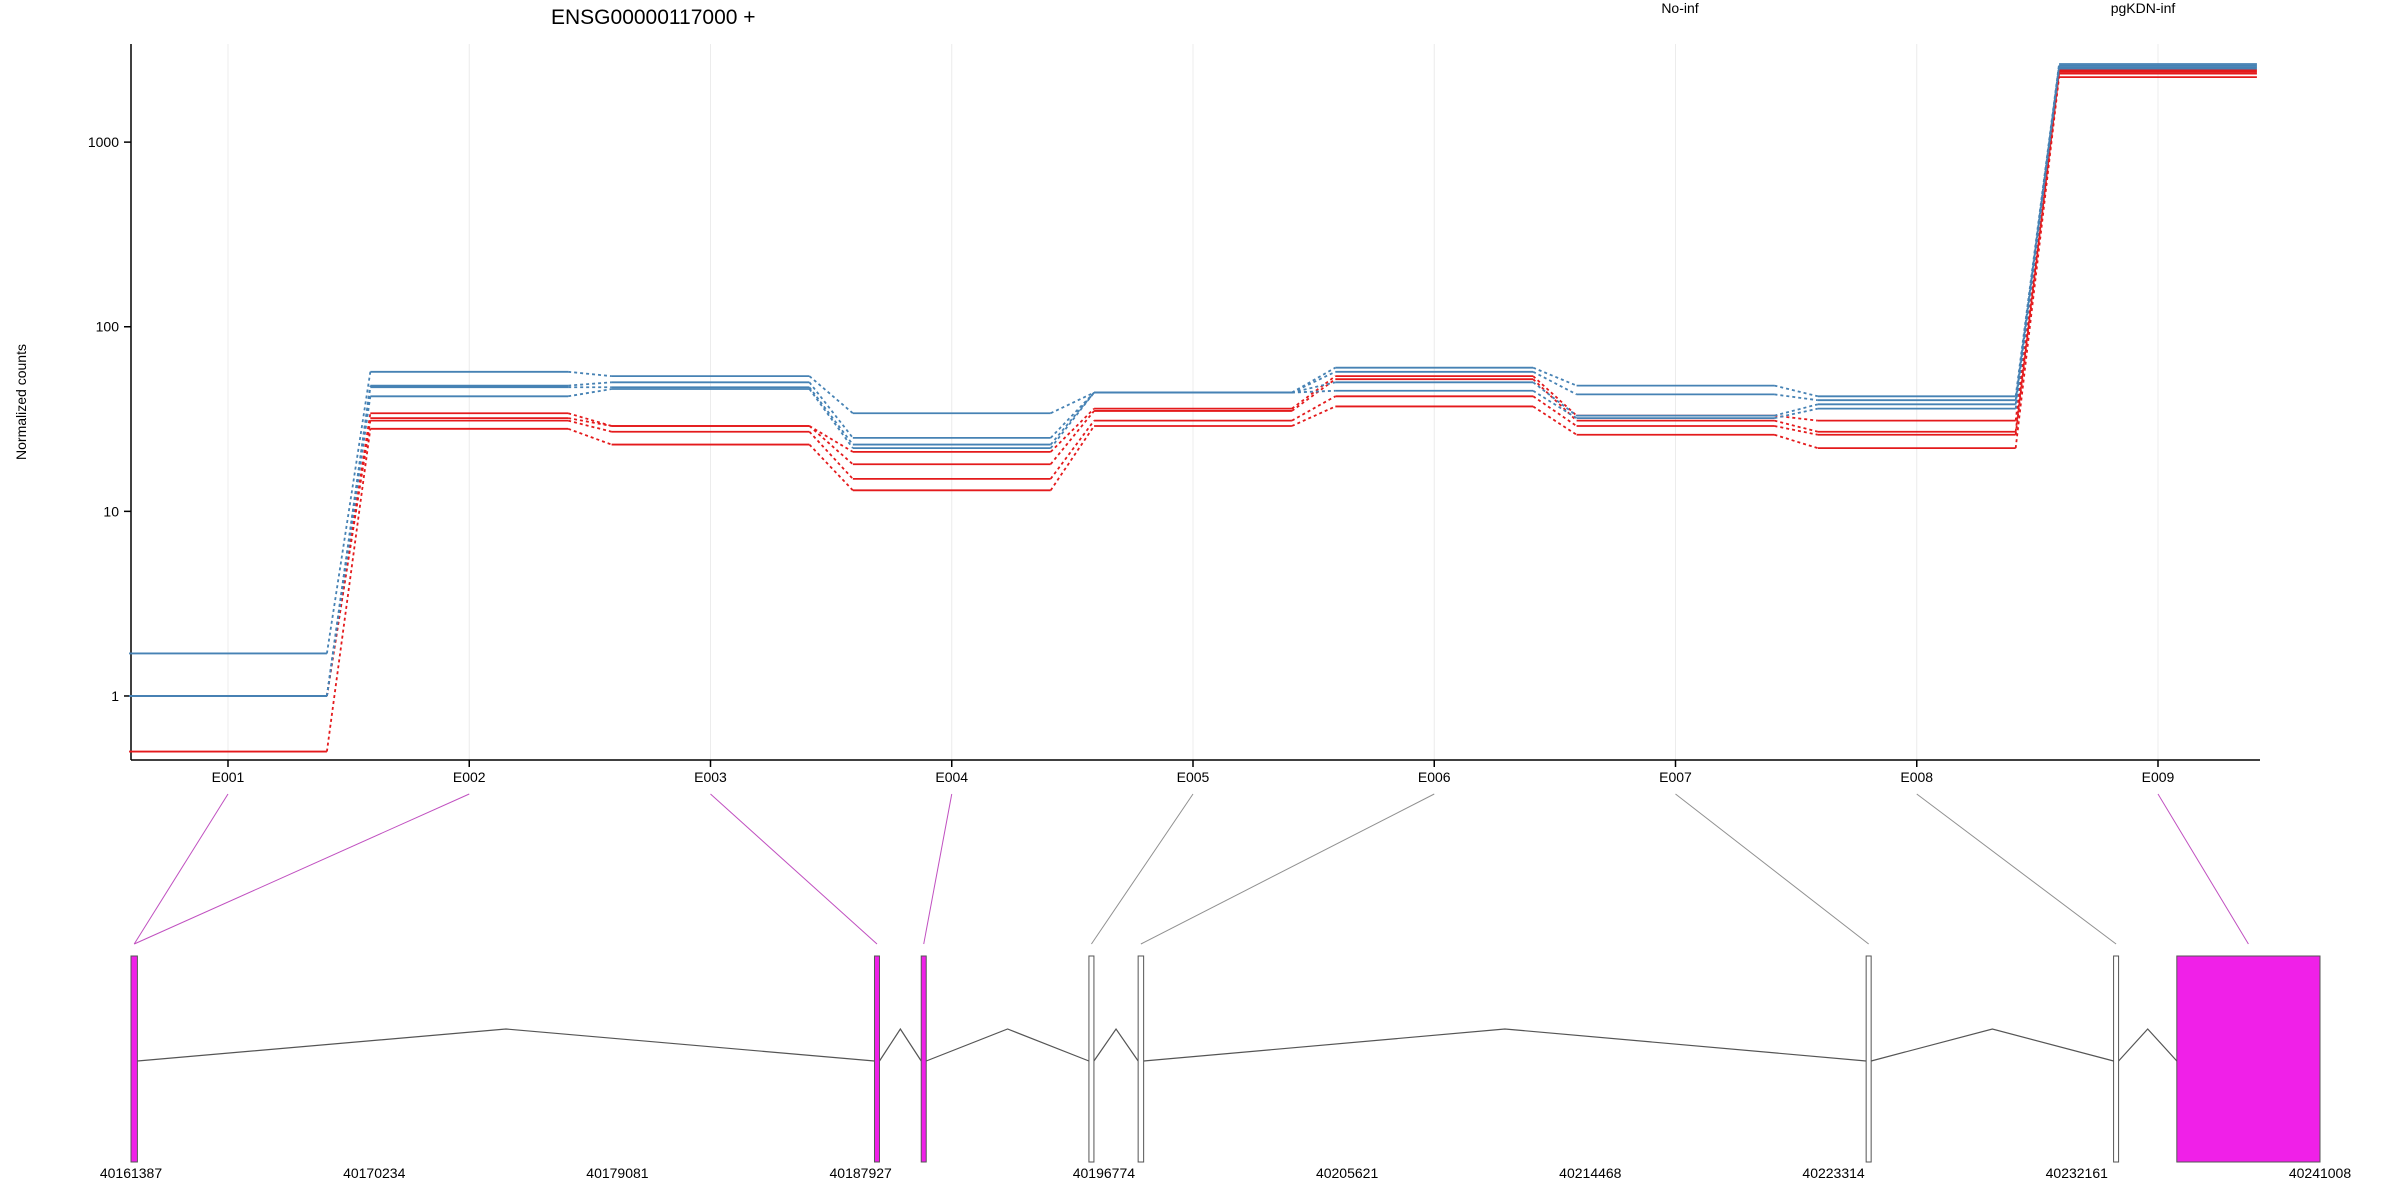 The width and height of the screenshot is (2400, 1200). What do you see at coordinates (1091, 1059) in the screenshot?
I see `exon-box-e005` at bounding box center [1091, 1059].